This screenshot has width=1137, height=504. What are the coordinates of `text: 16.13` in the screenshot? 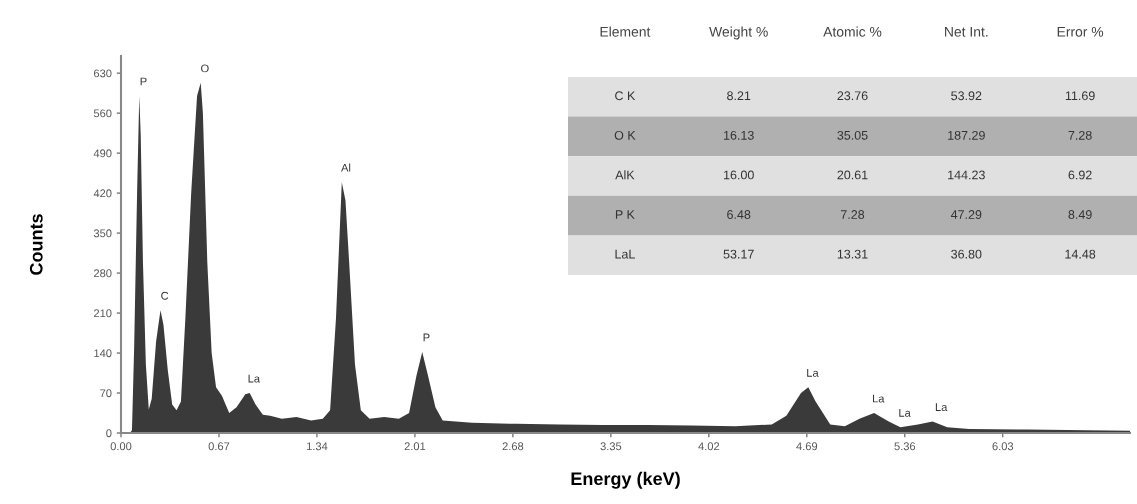 It's located at (739, 135).